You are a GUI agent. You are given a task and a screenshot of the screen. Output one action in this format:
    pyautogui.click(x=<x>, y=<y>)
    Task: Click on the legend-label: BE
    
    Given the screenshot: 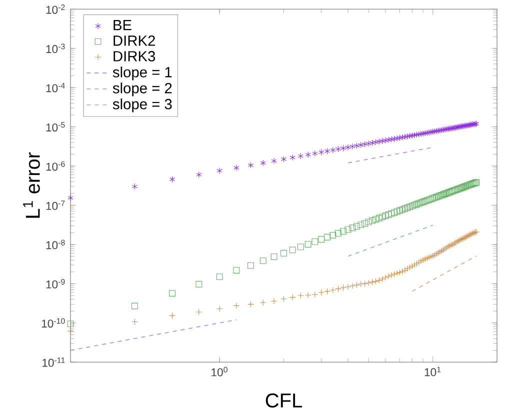 What is the action you would take?
    pyautogui.click(x=123, y=25)
    